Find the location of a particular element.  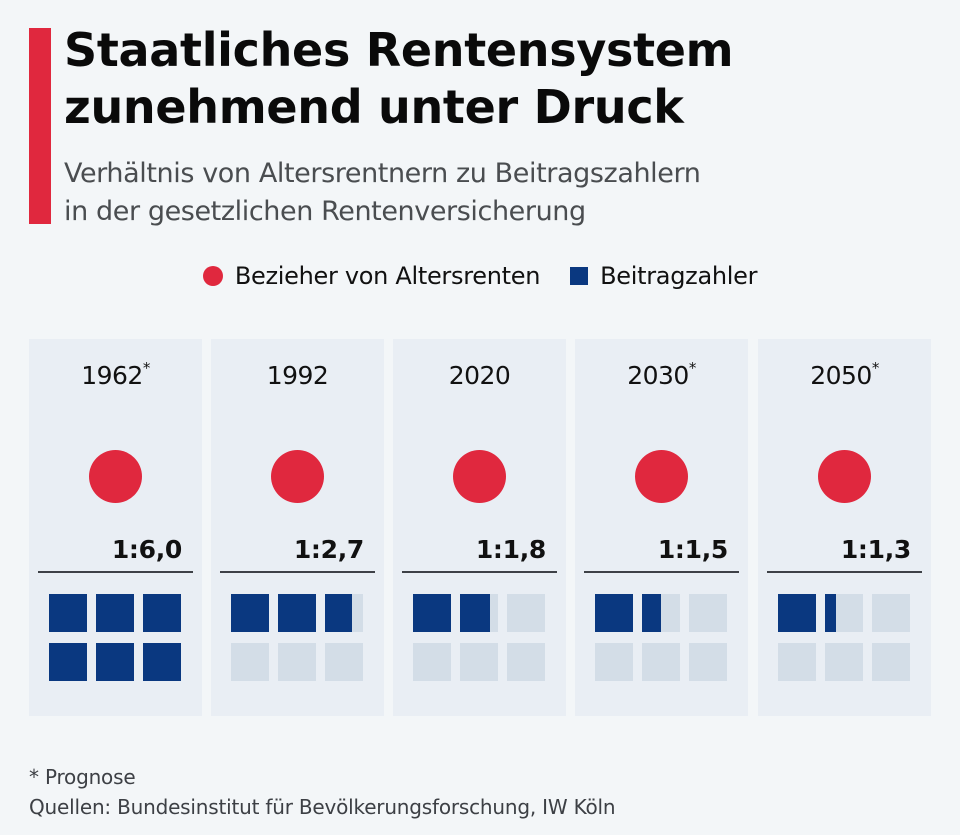

year-text: 1962 is located at coordinates (112, 375).